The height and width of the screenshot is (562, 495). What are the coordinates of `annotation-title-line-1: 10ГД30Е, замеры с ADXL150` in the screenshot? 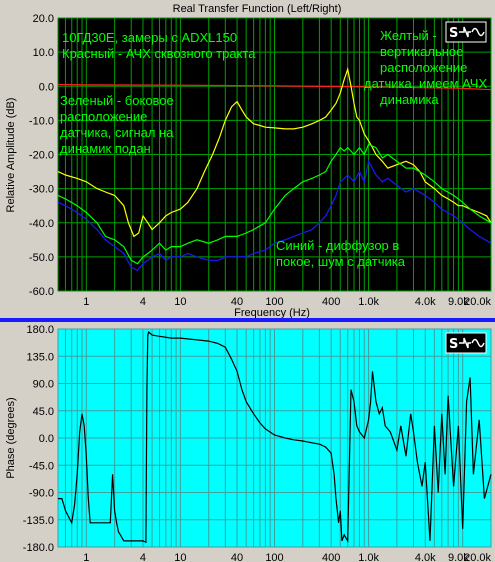 It's located at (149, 37).